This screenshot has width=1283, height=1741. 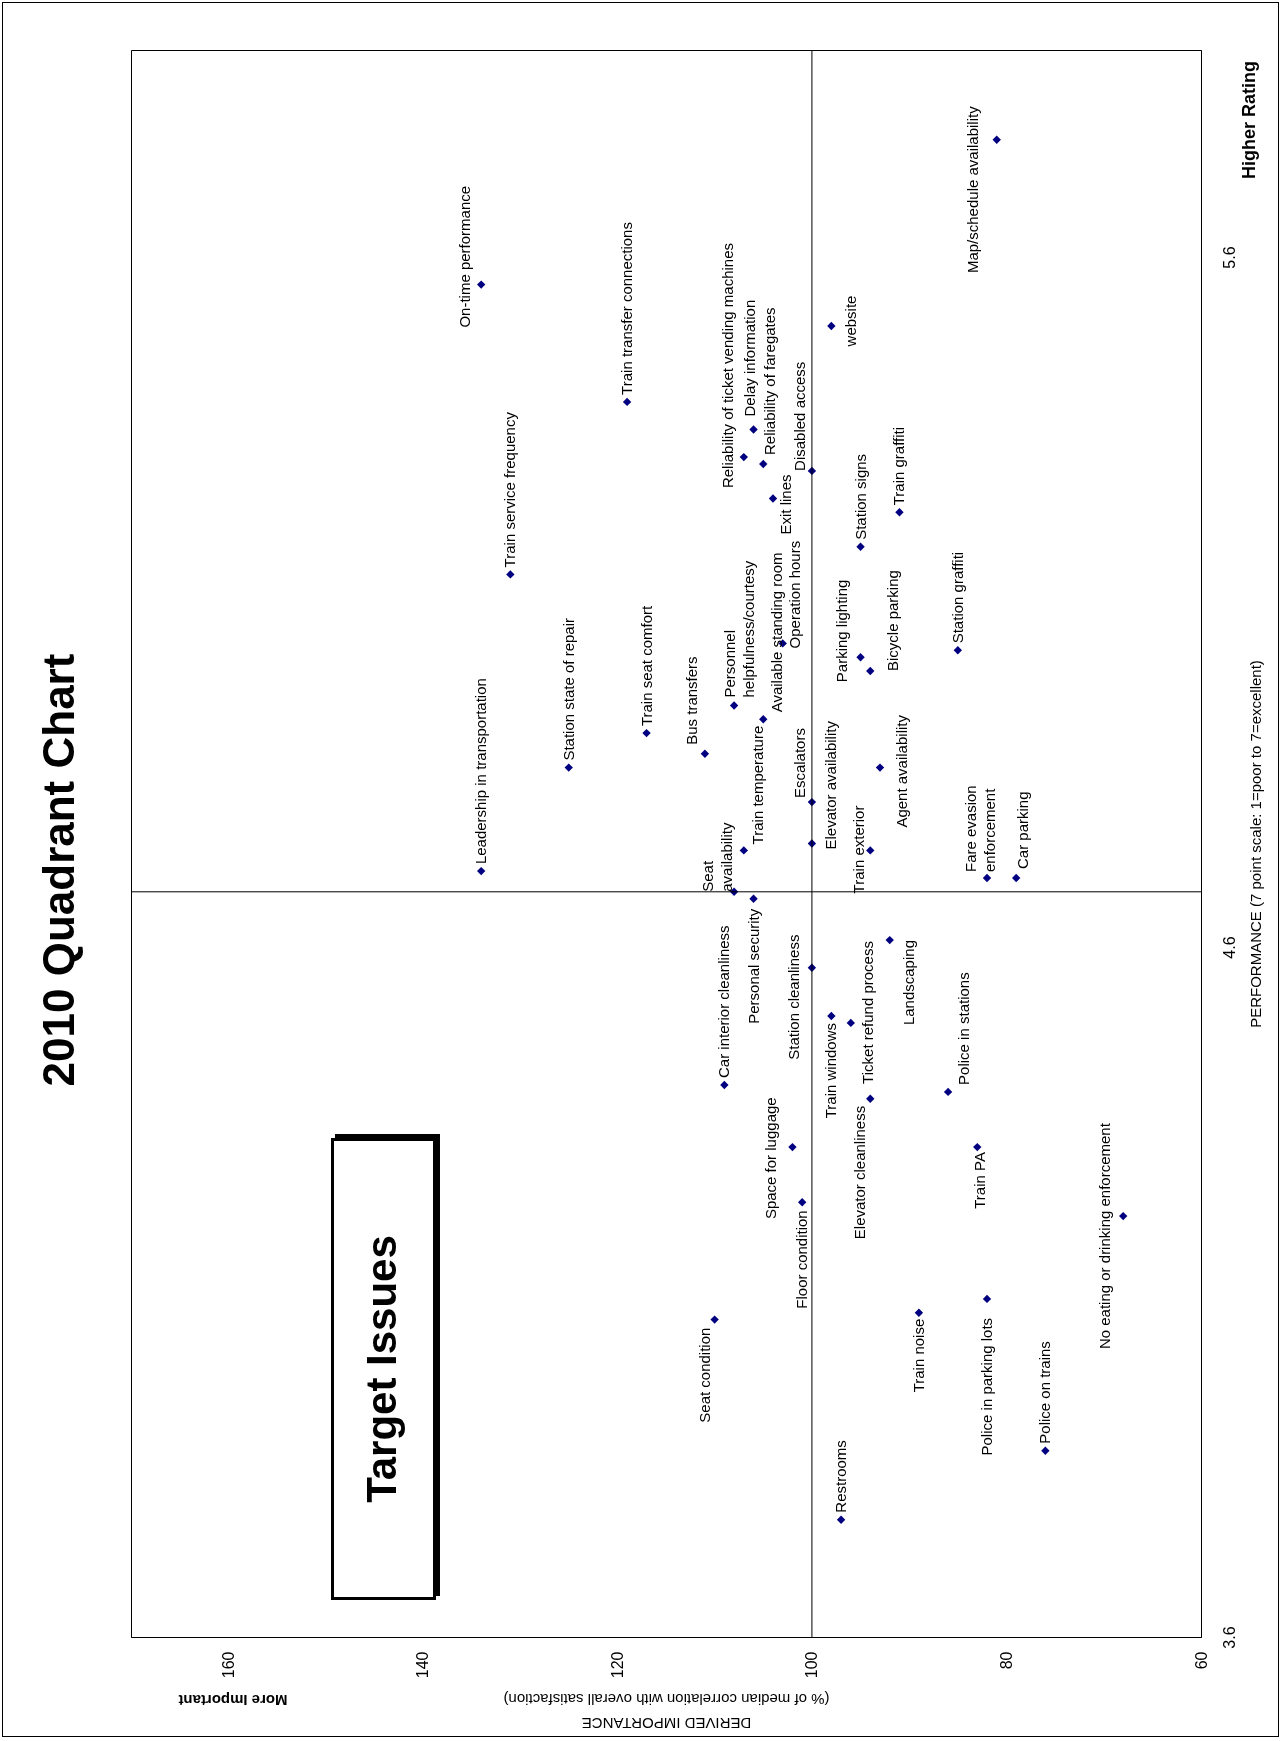 What do you see at coordinates (841, 1476) in the screenshot?
I see `annotation: Restrooms` at bounding box center [841, 1476].